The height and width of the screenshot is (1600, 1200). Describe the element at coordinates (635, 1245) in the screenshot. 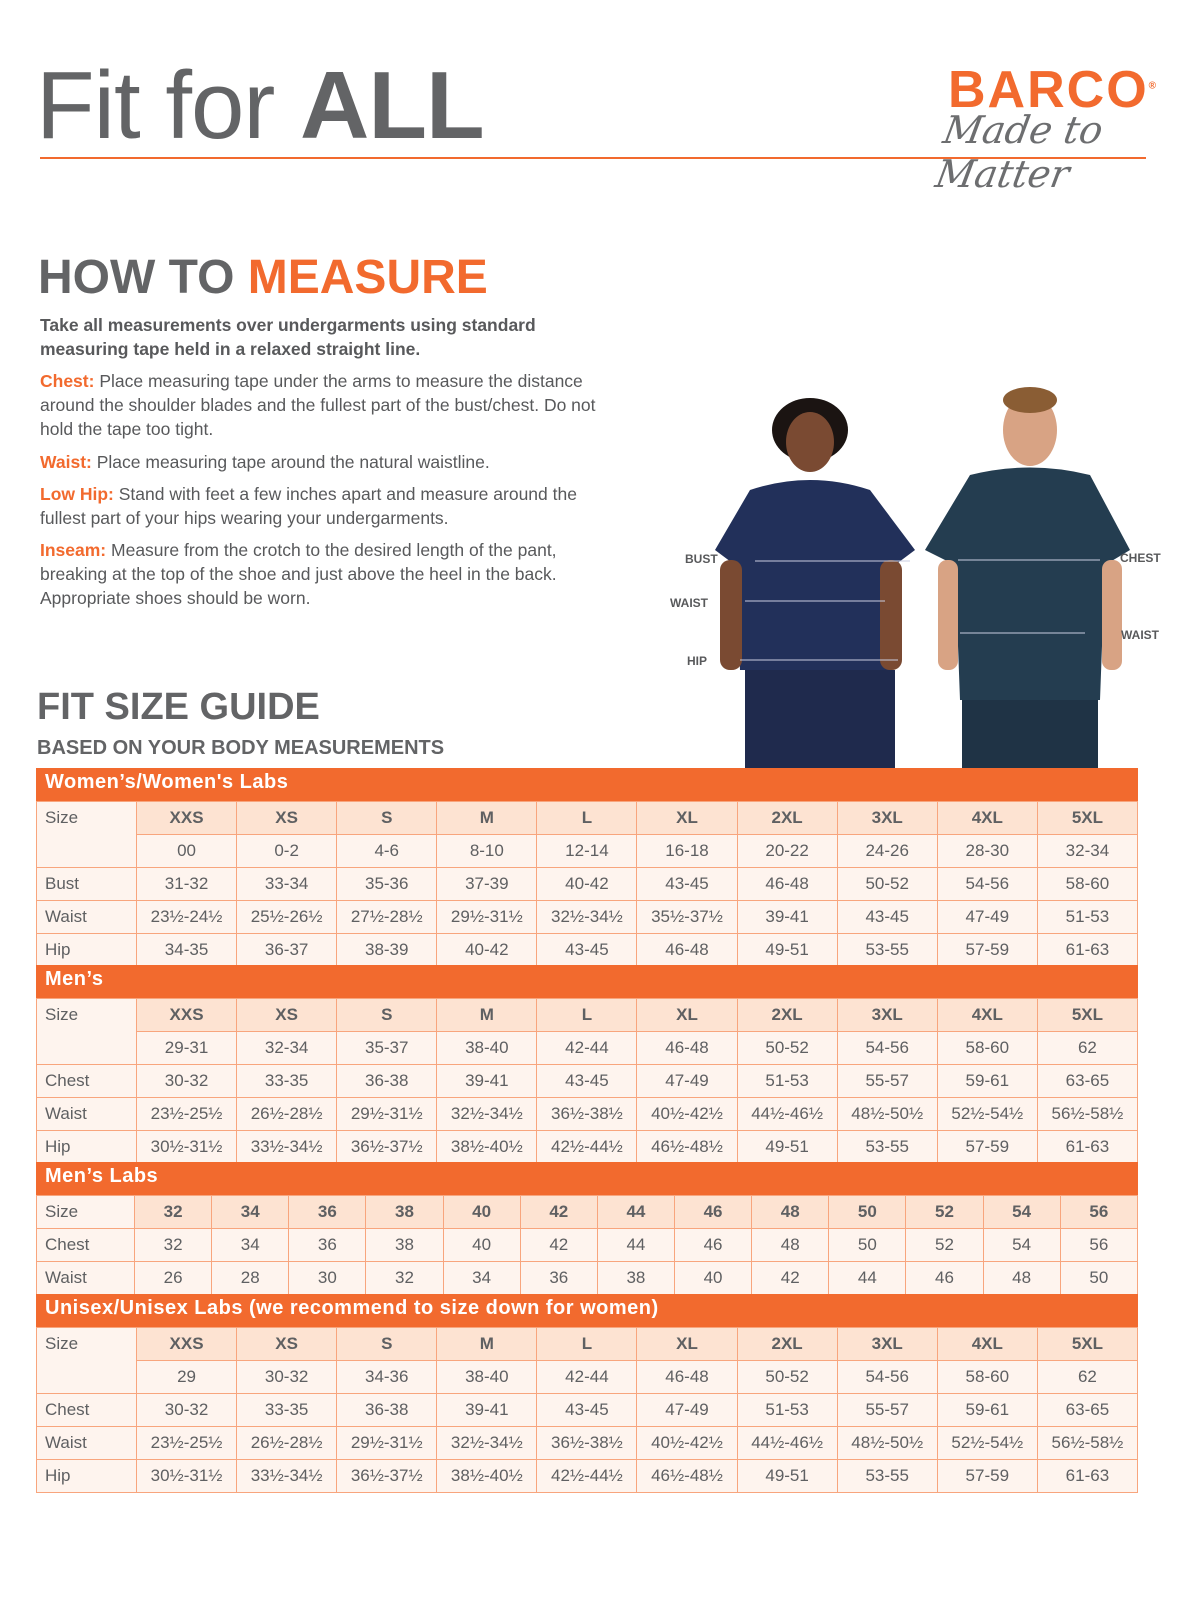

I see `table-cell: 44` at that location.